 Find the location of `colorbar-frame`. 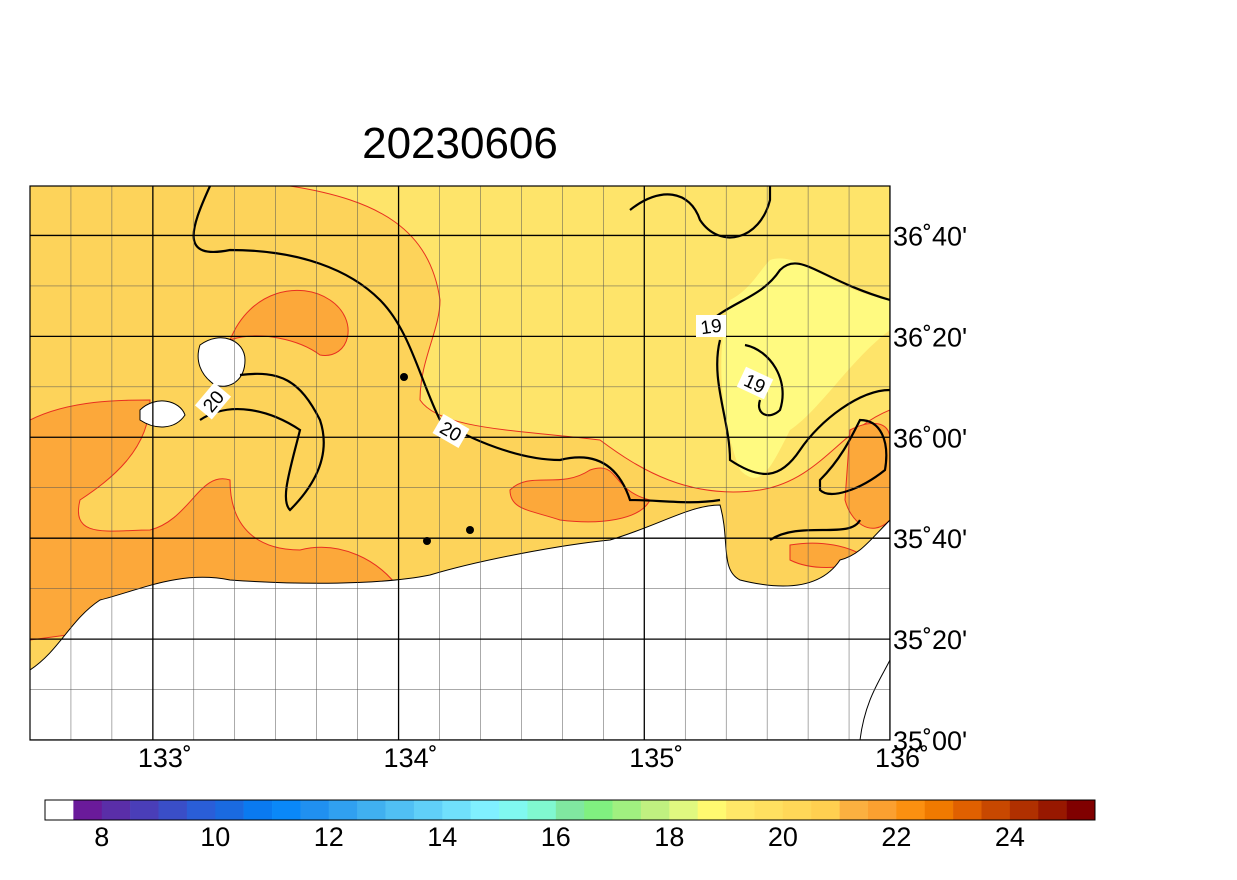

colorbar-frame is located at coordinates (570, 810).